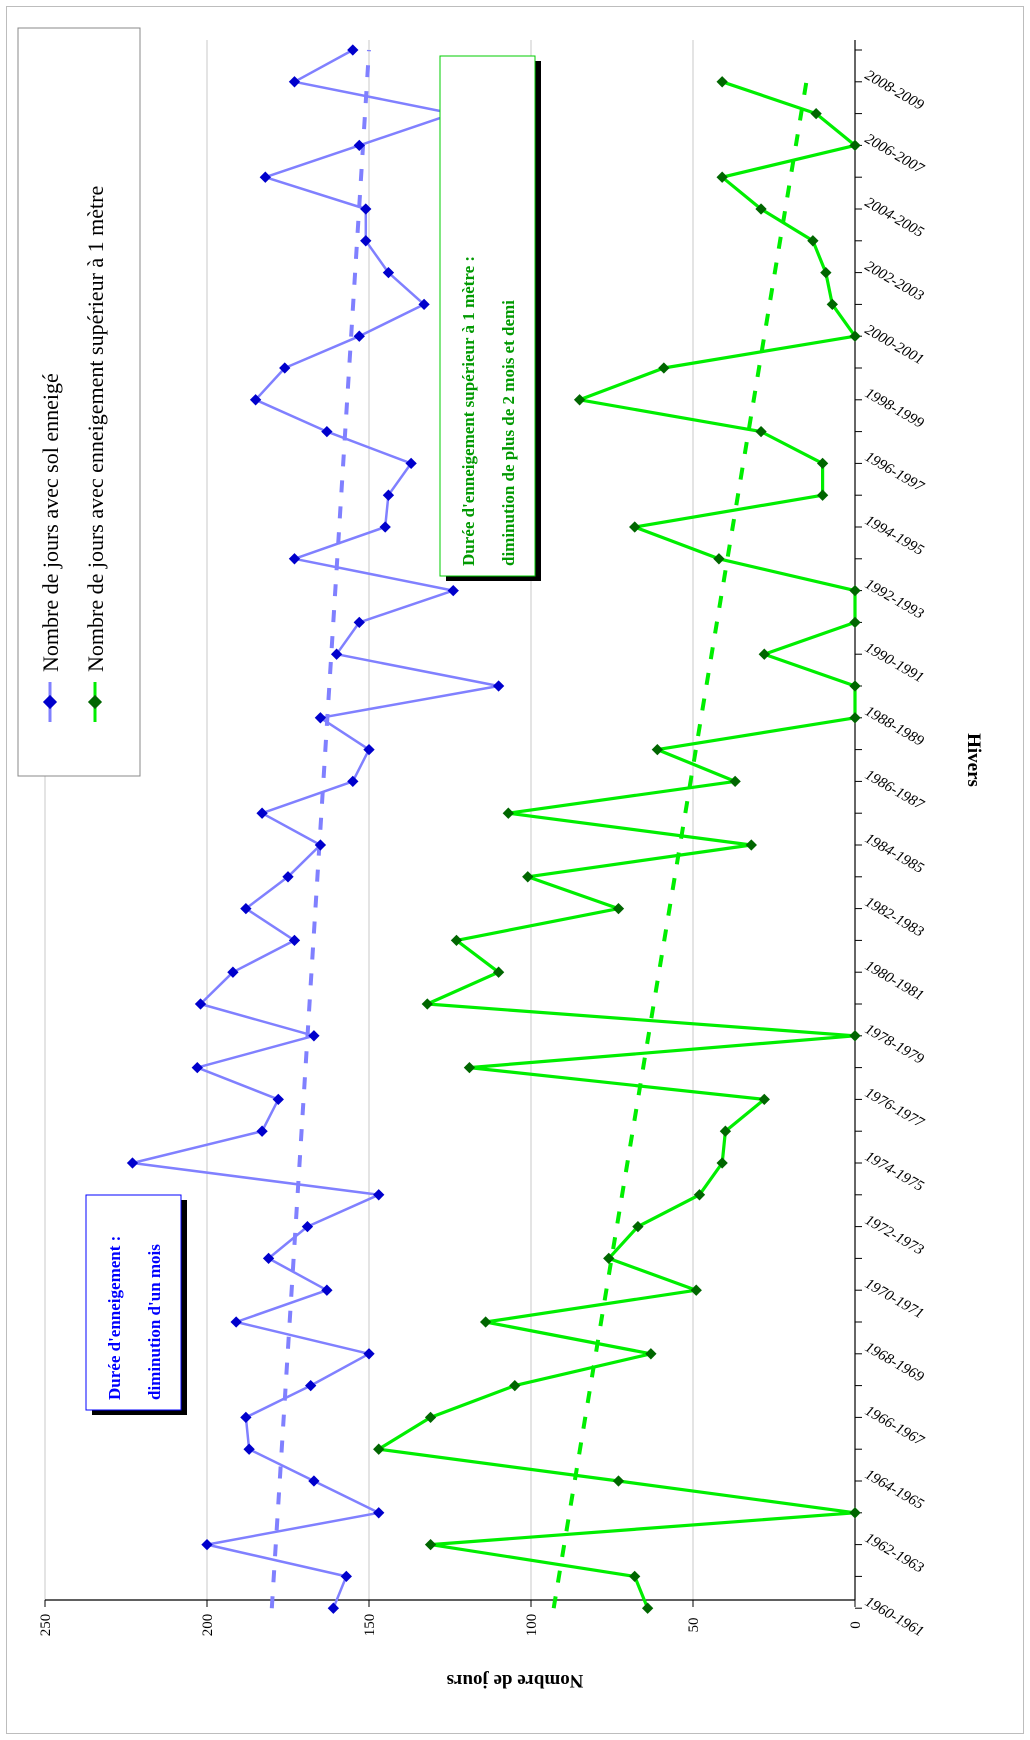 This screenshot has height=1740, width=1030. What do you see at coordinates (894, 218) in the screenshot?
I see `x-tick-label: 2004-2005` at bounding box center [894, 218].